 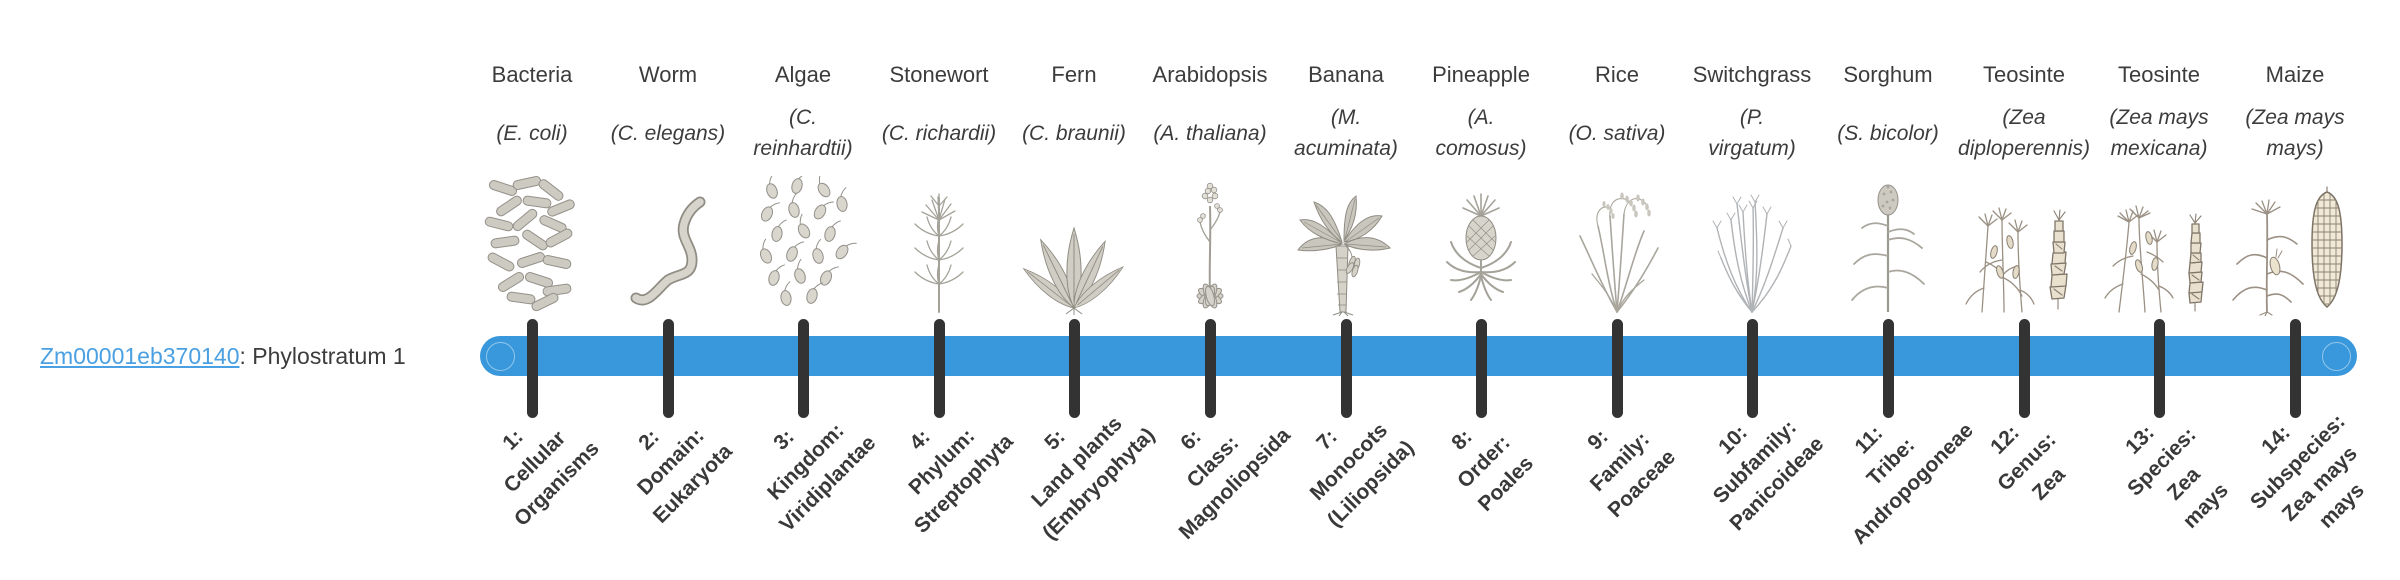 What do you see at coordinates (1752, 246) in the screenshot?
I see `switchgrass-icon` at bounding box center [1752, 246].